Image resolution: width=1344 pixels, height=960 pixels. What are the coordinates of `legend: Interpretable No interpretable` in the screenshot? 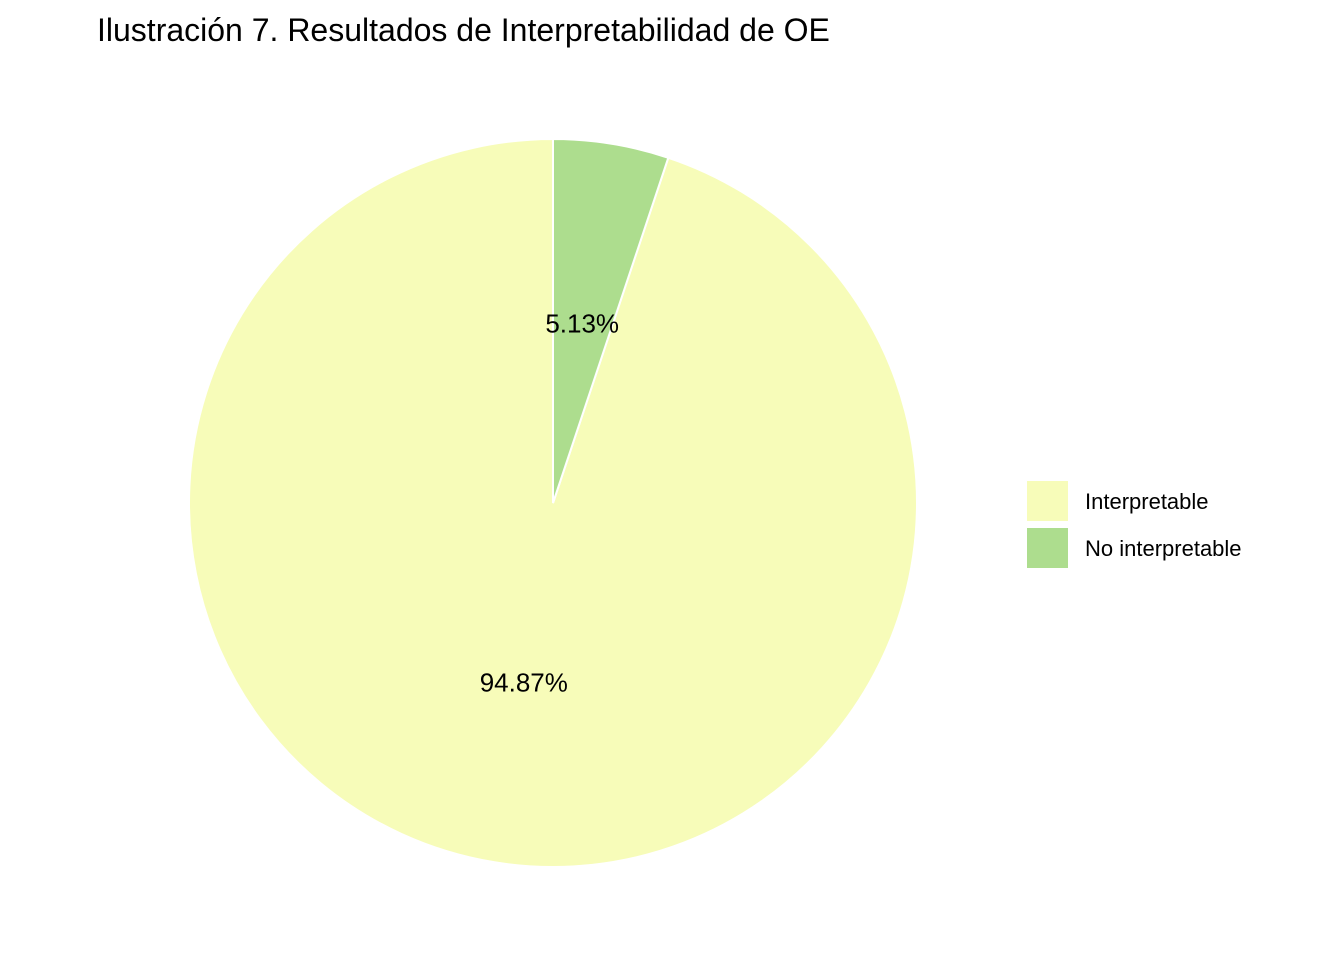 It's located at (1134, 524).